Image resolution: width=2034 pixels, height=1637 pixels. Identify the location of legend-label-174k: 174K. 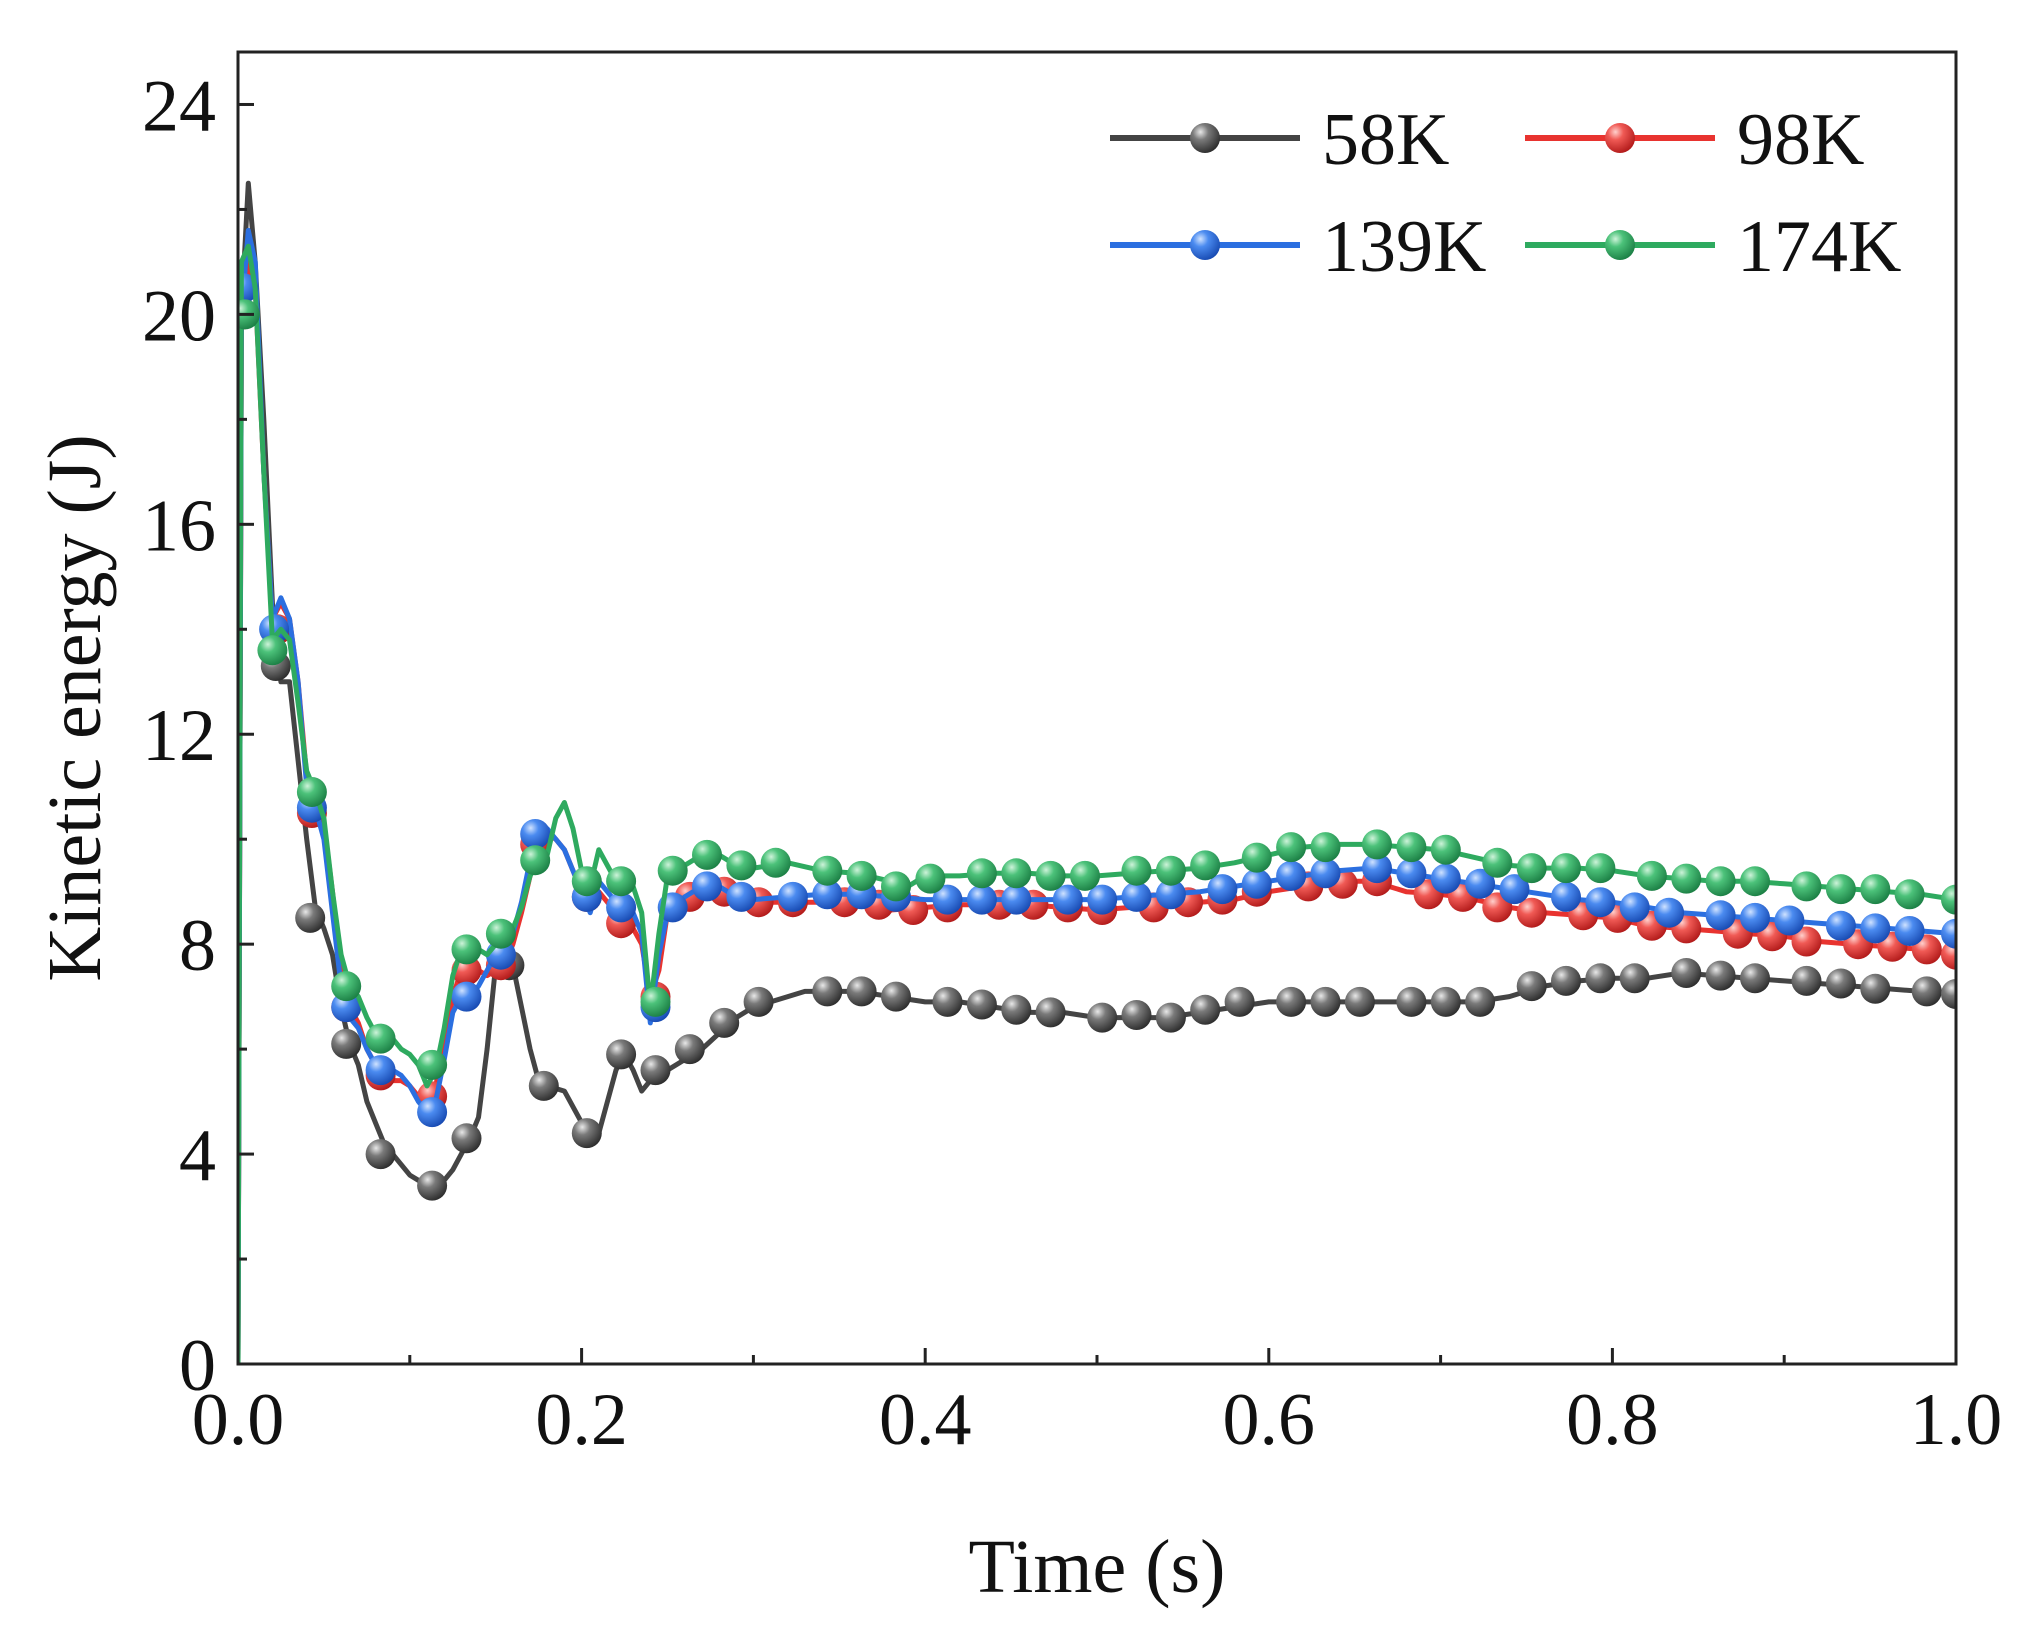
(1819, 247).